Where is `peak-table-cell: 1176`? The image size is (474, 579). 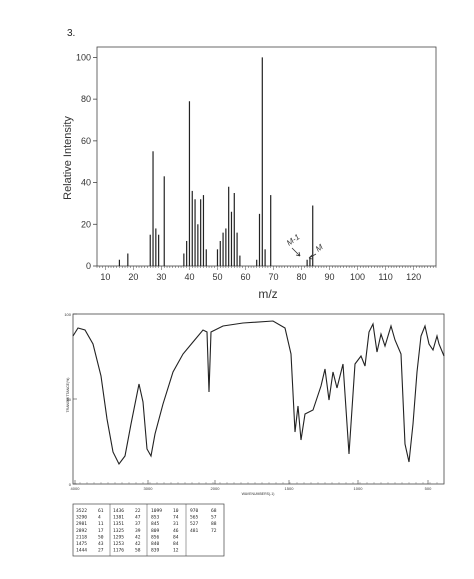 peak-table-cell: 1176 is located at coordinates (118, 551).